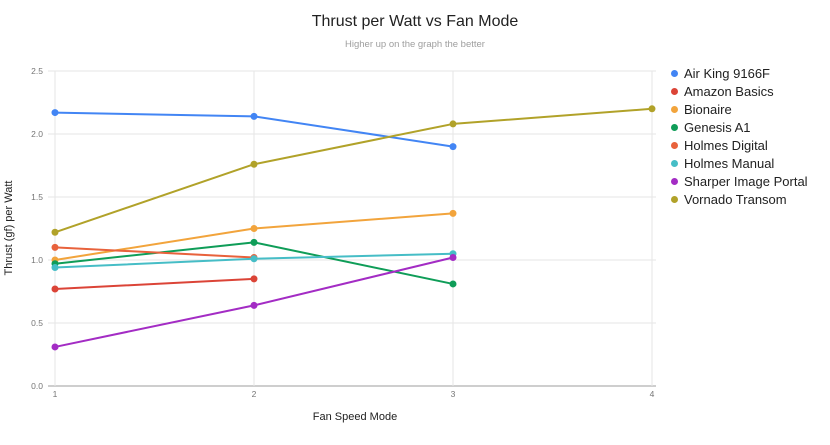  What do you see at coordinates (708, 109) in the screenshot?
I see `legend-label: Bionaire` at bounding box center [708, 109].